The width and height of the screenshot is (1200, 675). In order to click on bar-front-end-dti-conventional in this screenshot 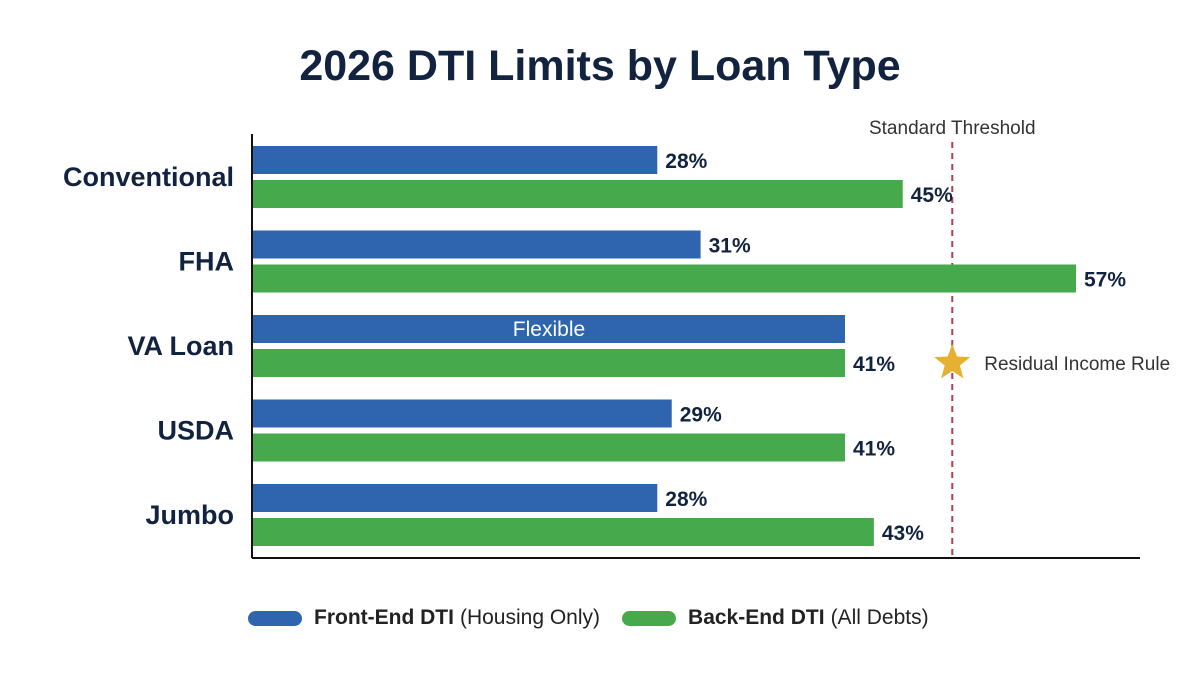, I will do `click(455, 160)`.